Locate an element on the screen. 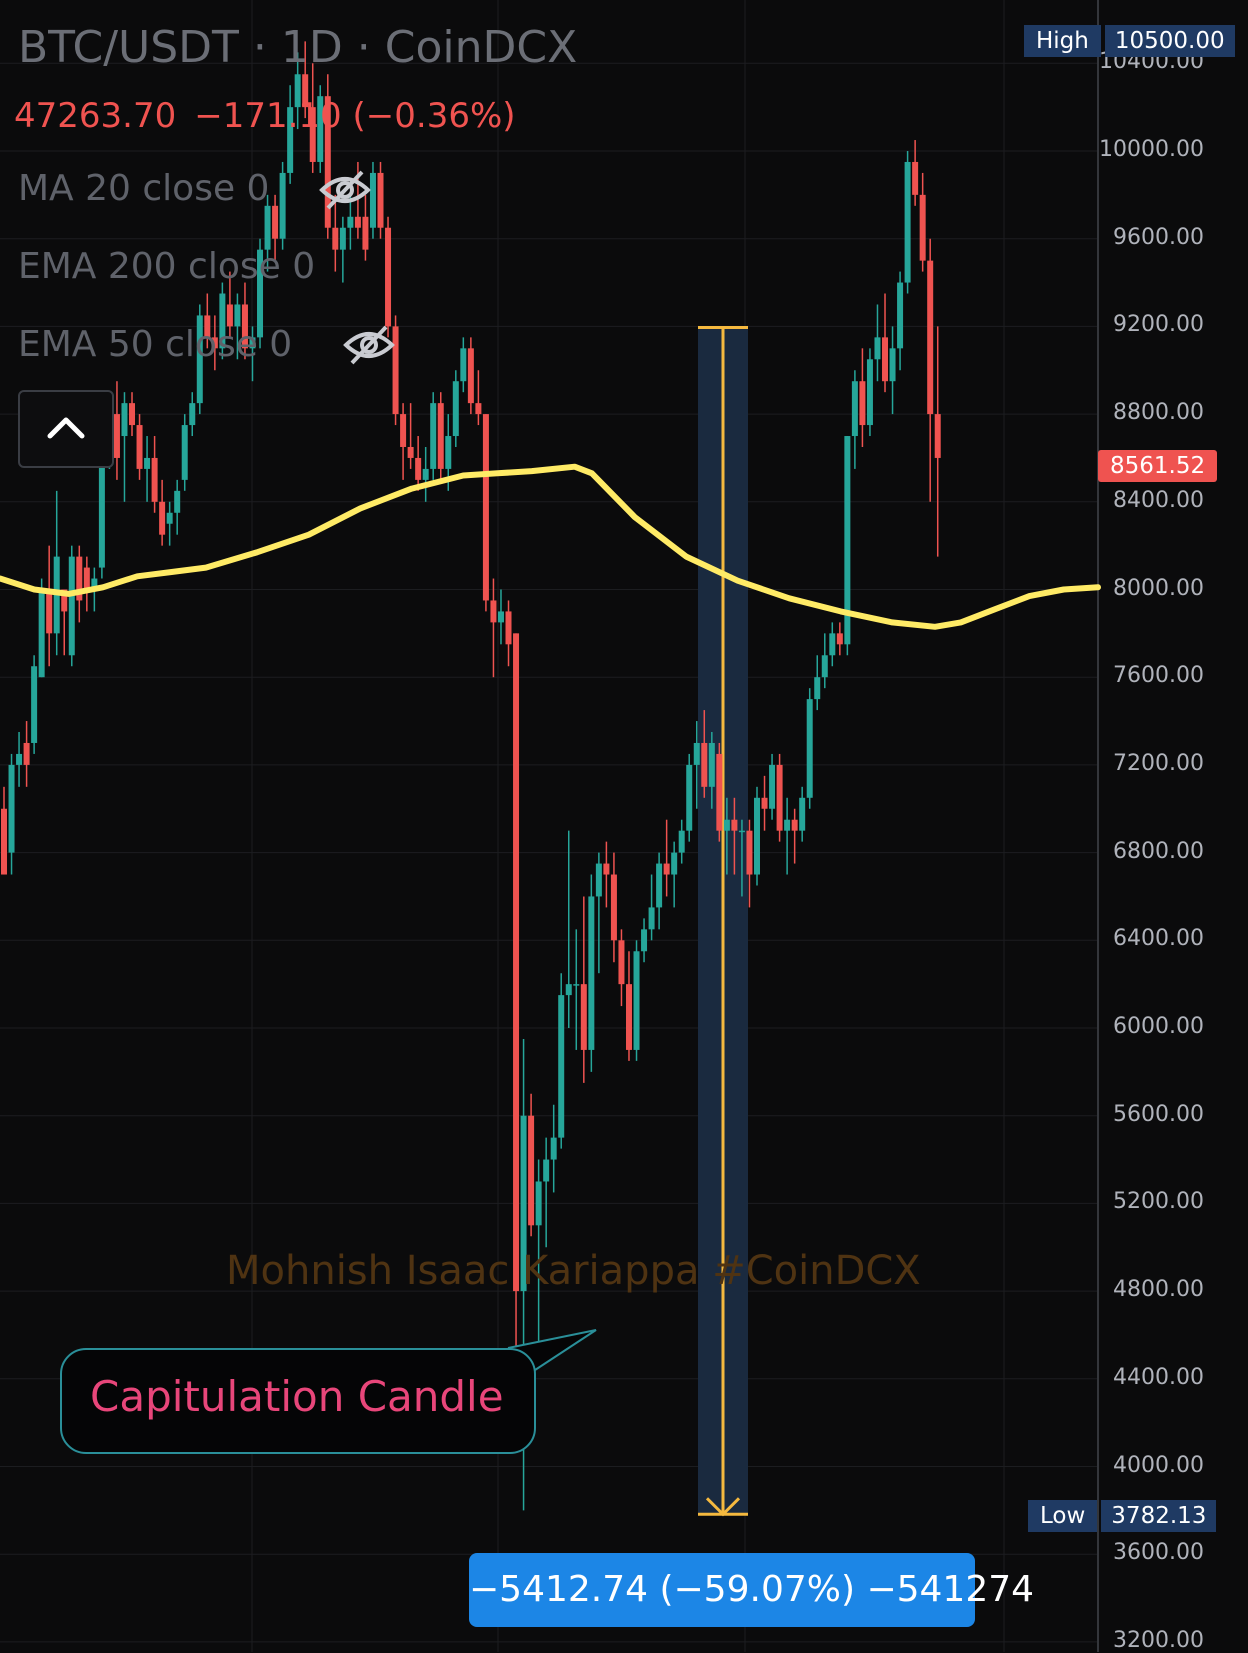 The height and width of the screenshot is (1653, 1248). measure-arrowhead is located at coordinates (723, 1507).